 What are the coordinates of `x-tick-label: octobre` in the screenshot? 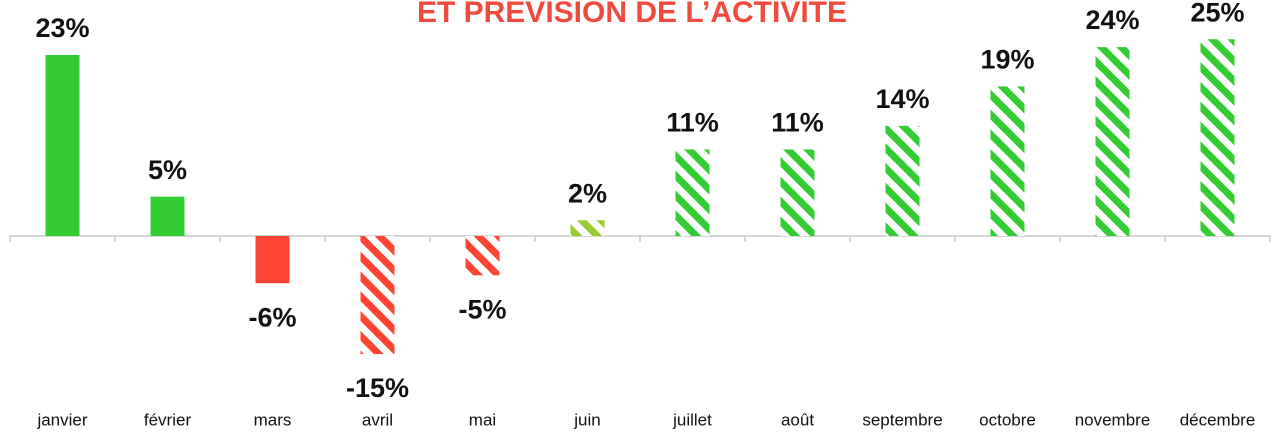 It's located at (1007, 419).